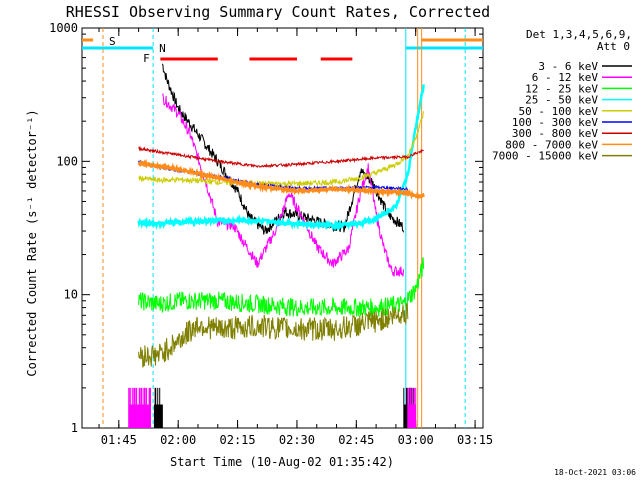 This screenshot has height=480, width=640. I want to click on legend-header-line2: Att 0, so click(613, 46).